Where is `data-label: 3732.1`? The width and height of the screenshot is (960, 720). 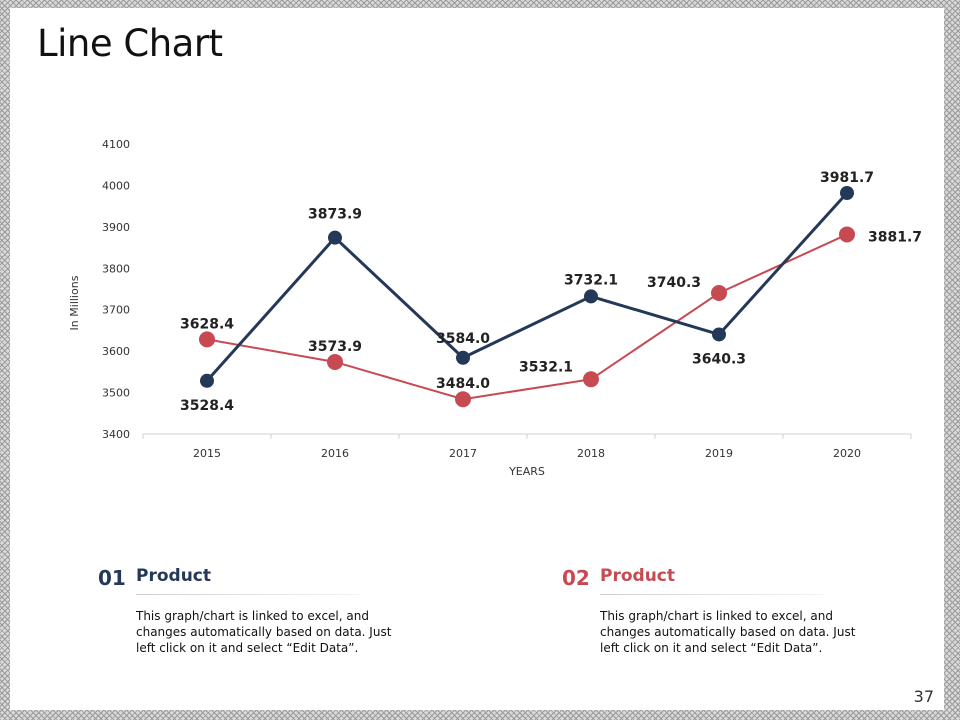
data-label: 3732.1 is located at coordinates (591, 280).